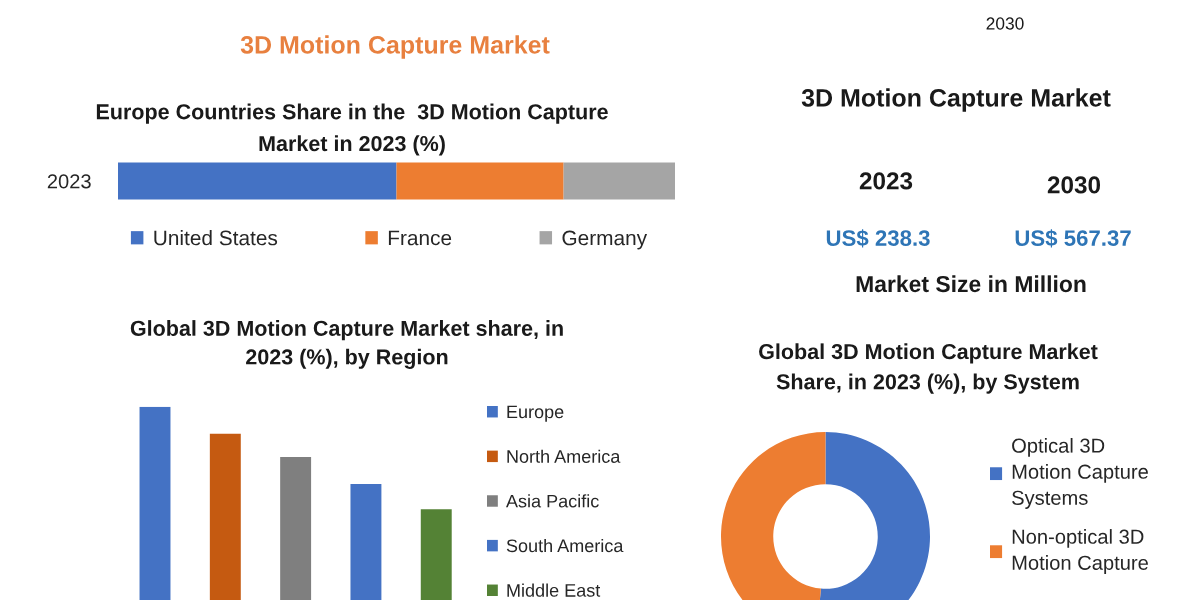  Describe the element at coordinates (605, 240) in the screenshot. I see `legend-label: Germany` at that location.